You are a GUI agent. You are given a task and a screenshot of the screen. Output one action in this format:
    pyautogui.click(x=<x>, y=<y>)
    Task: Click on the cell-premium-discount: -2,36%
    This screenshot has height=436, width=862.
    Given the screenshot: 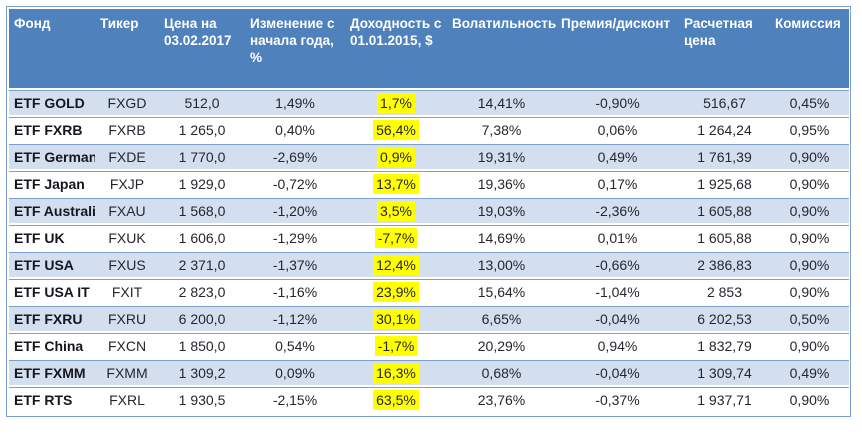 What is the action you would take?
    pyautogui.click(x=617, y=210)
    